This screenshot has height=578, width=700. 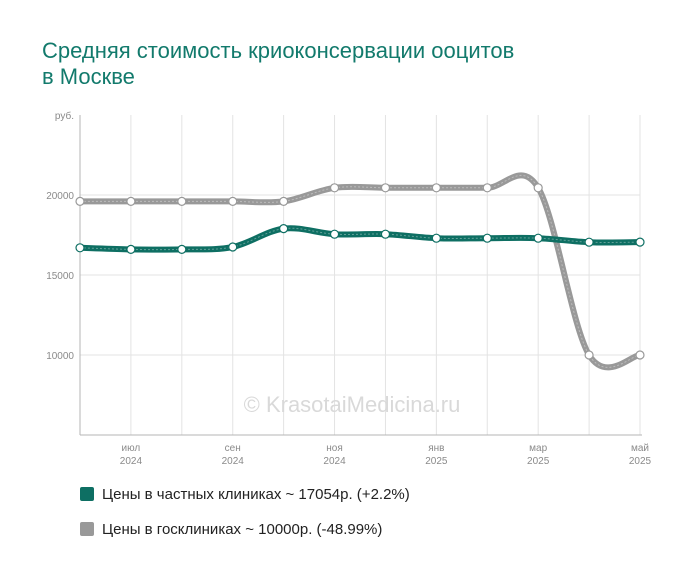 I want to click on y-tick-label: 15000, so click(x=60, y=276).